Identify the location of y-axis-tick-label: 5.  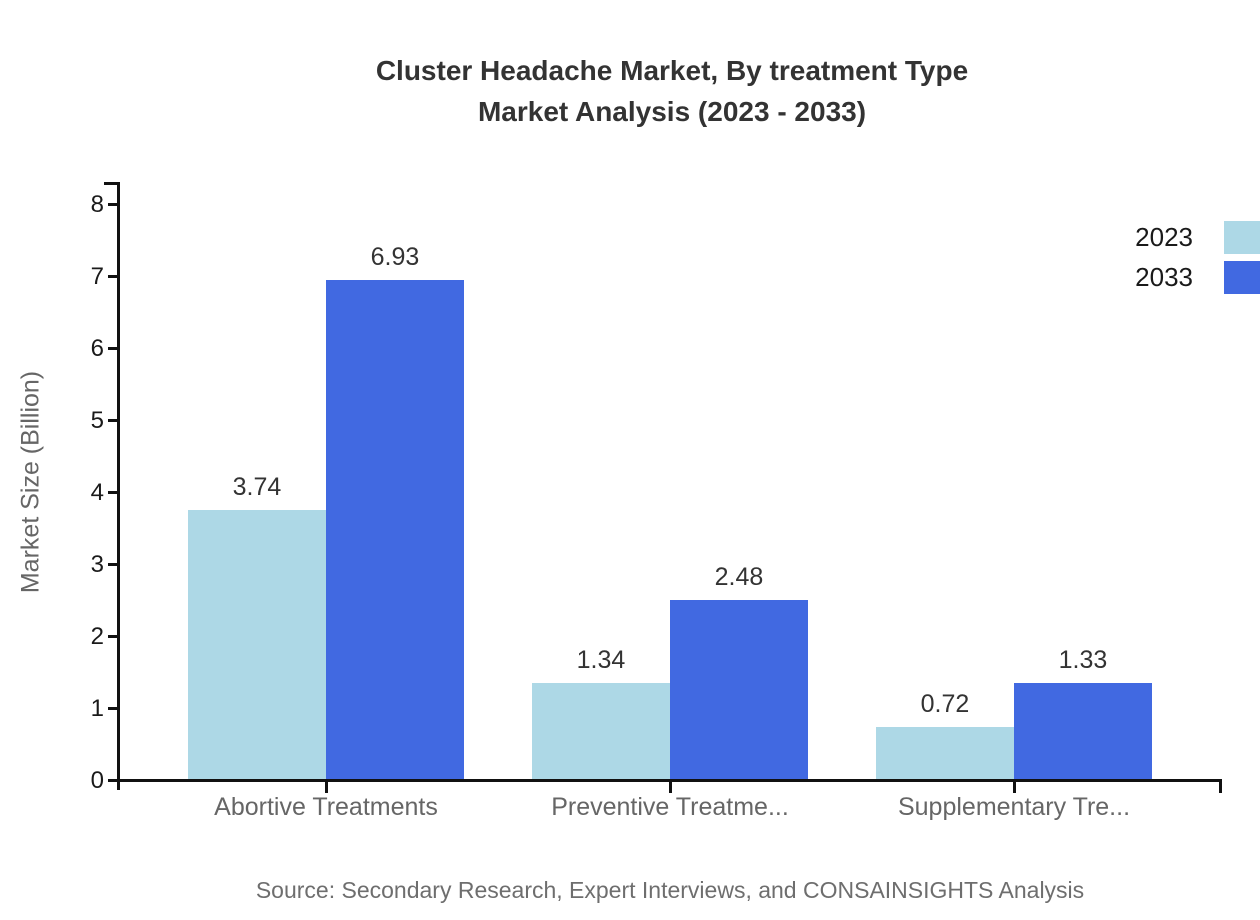
(97, 420).